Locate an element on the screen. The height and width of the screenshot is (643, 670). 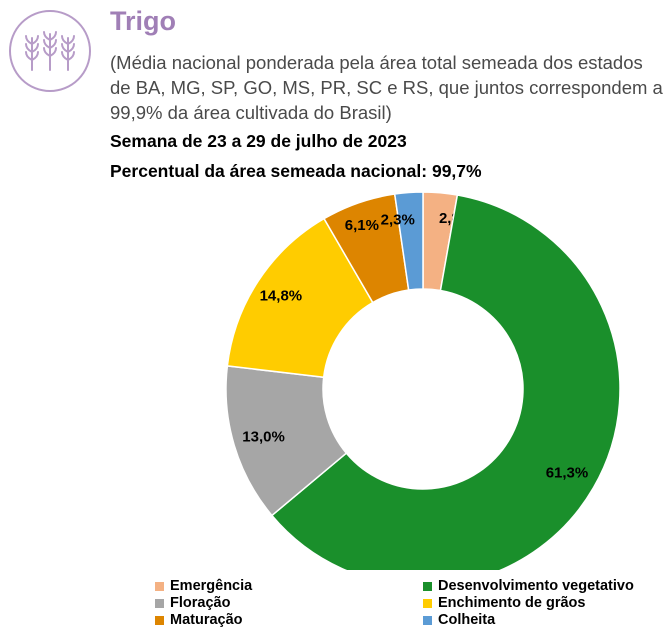
legend-item: Emergência is located at coordinates (289, 586).